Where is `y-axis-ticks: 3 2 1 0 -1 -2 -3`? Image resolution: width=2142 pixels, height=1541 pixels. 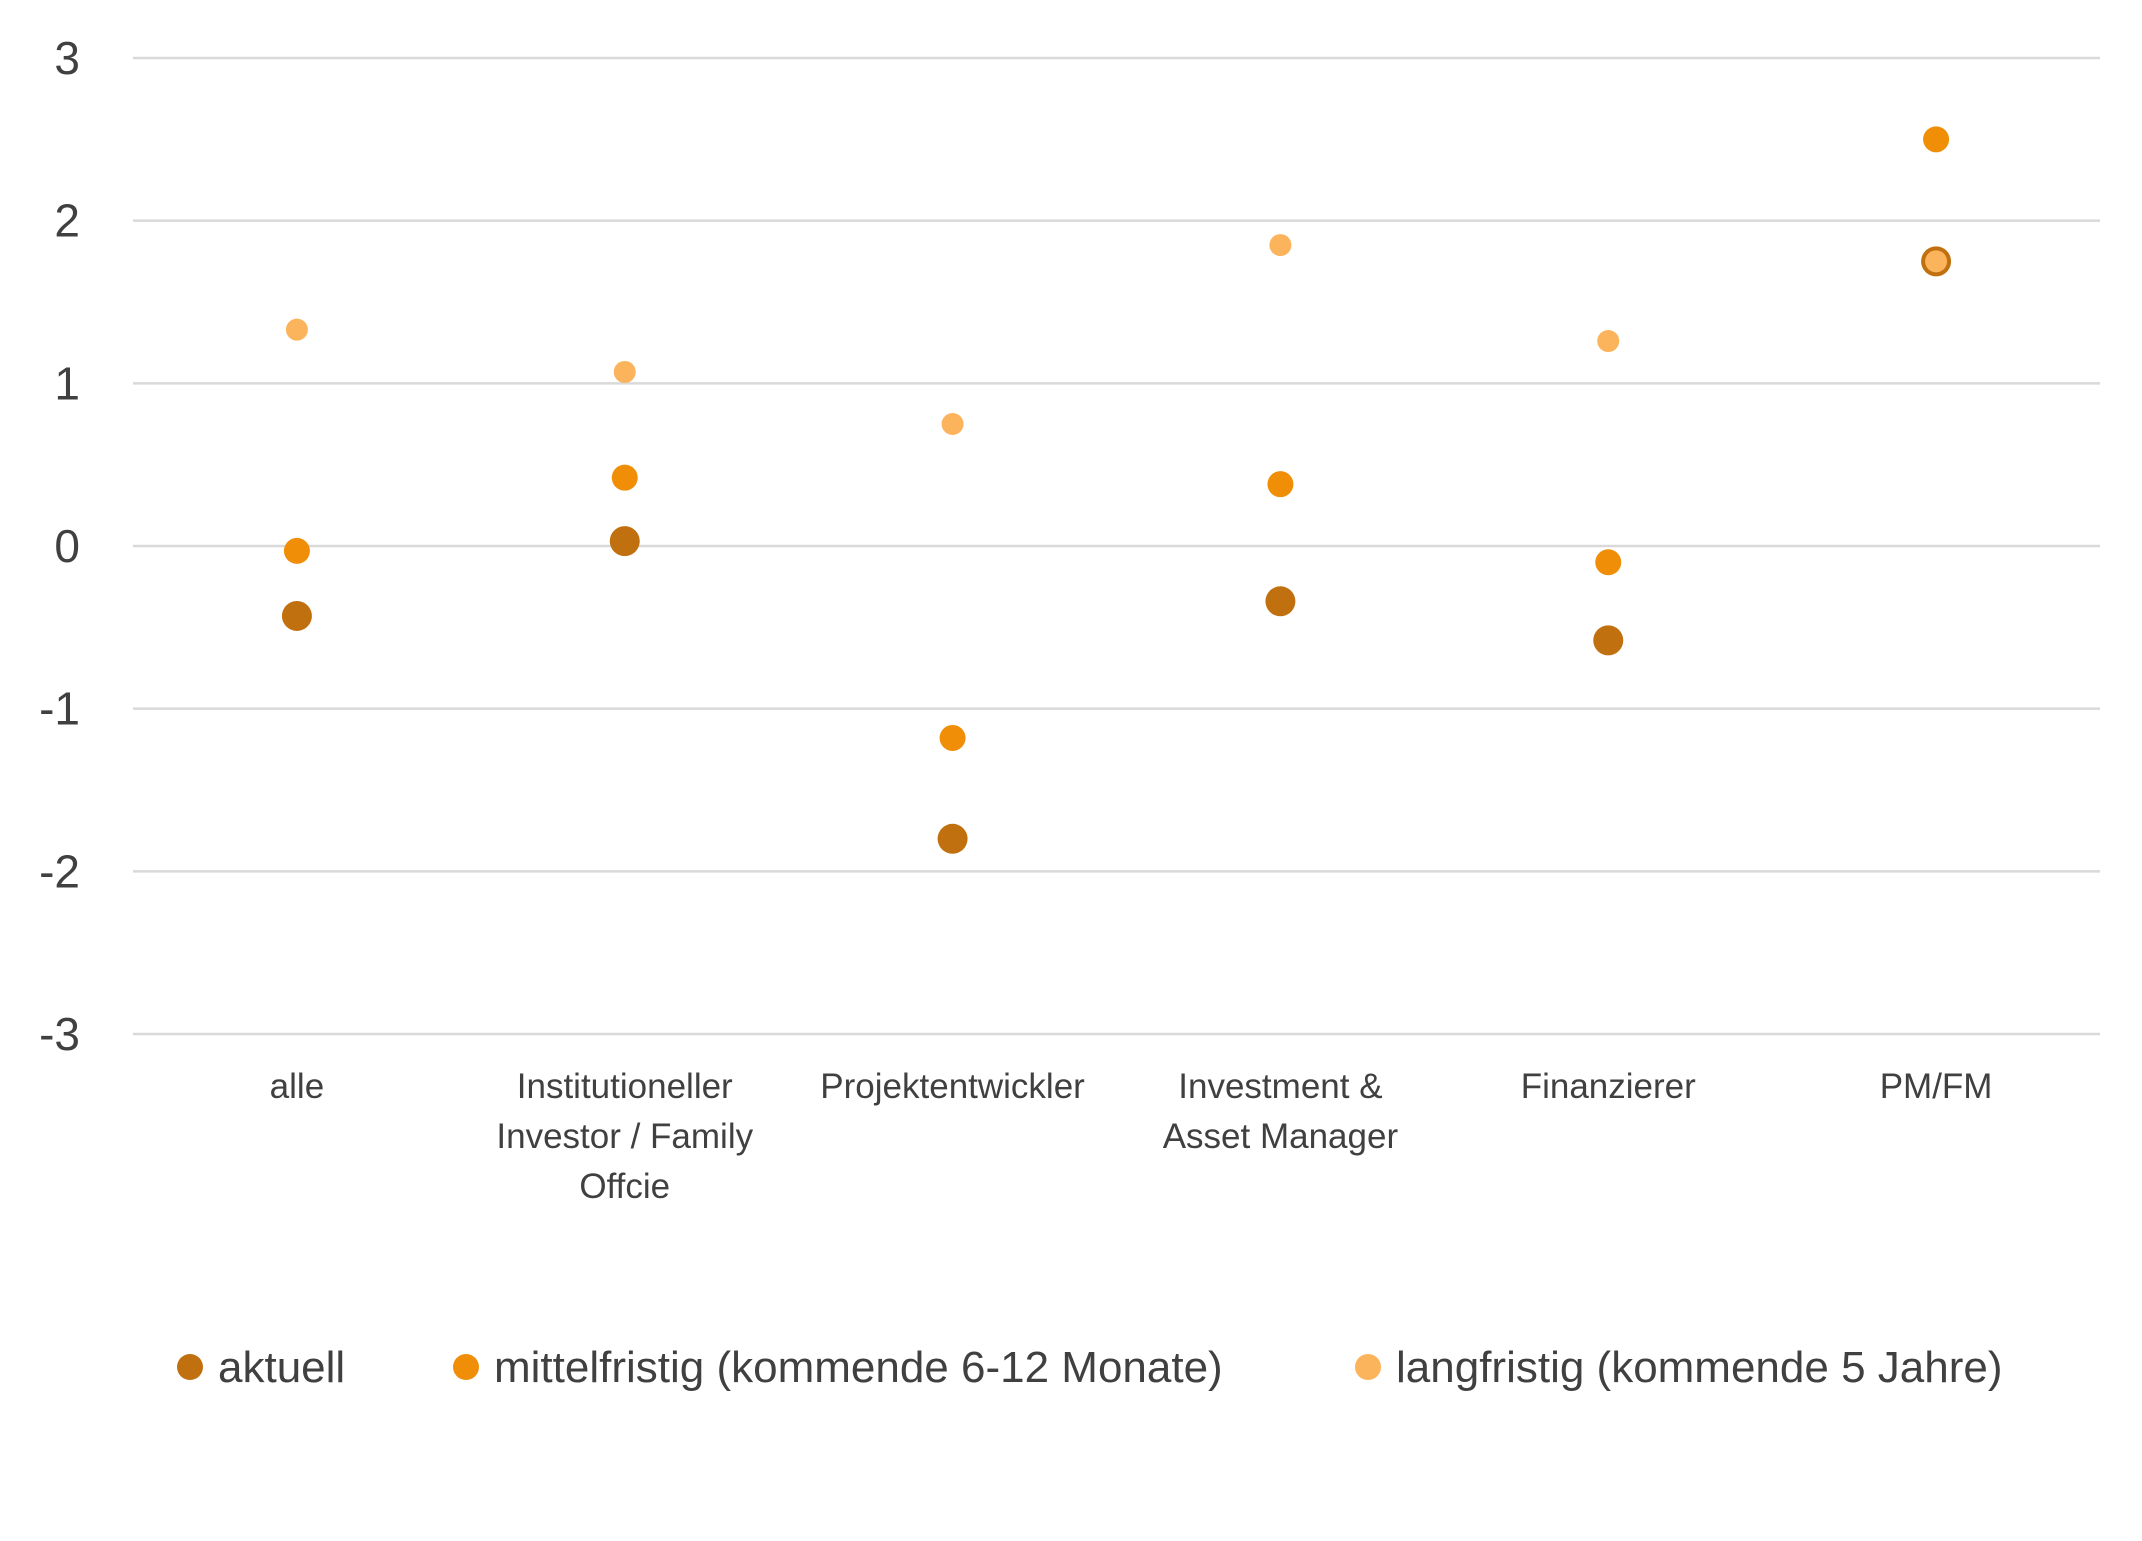
y-axis-ticks: 3 2 1 0 -1 -2 -3 is located at coordinates (59, 546).